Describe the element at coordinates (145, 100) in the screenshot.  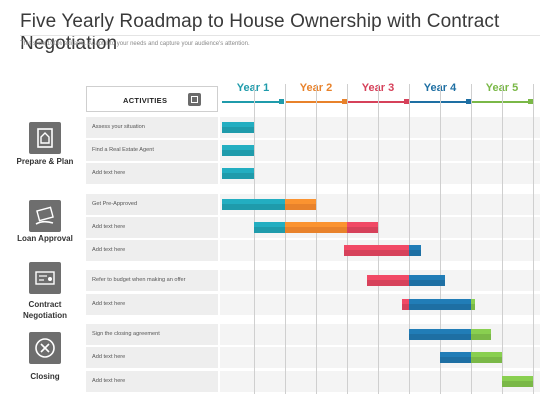
I see `activities-header-label: ACTIVITIES` at that location.